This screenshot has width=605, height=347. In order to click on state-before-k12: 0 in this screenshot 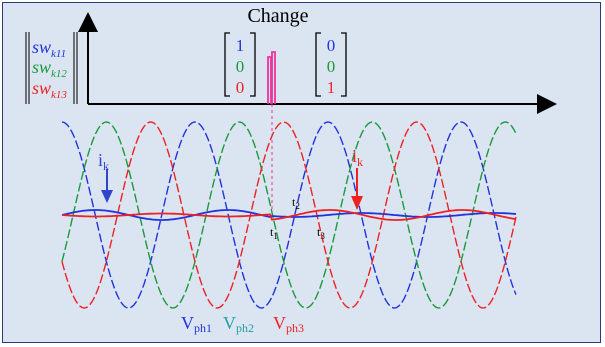, I will do `click(240, 66)`.